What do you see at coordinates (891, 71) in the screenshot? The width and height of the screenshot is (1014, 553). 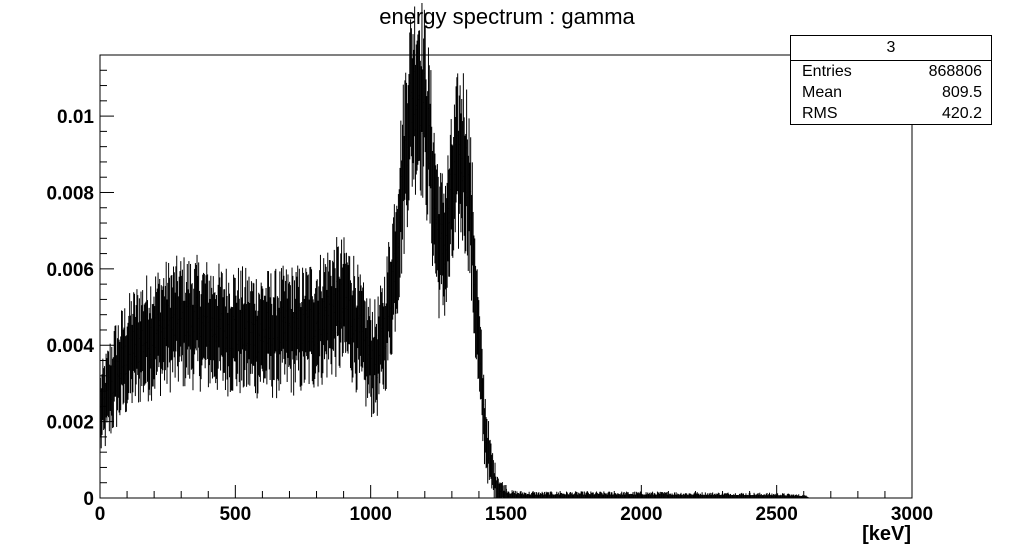 I see `stats-row-entries: Entries 868806` at bounding box center [891, 71].